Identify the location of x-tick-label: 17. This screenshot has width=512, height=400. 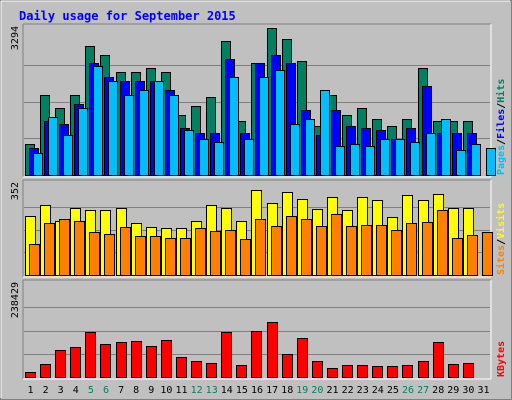
(272, 390).